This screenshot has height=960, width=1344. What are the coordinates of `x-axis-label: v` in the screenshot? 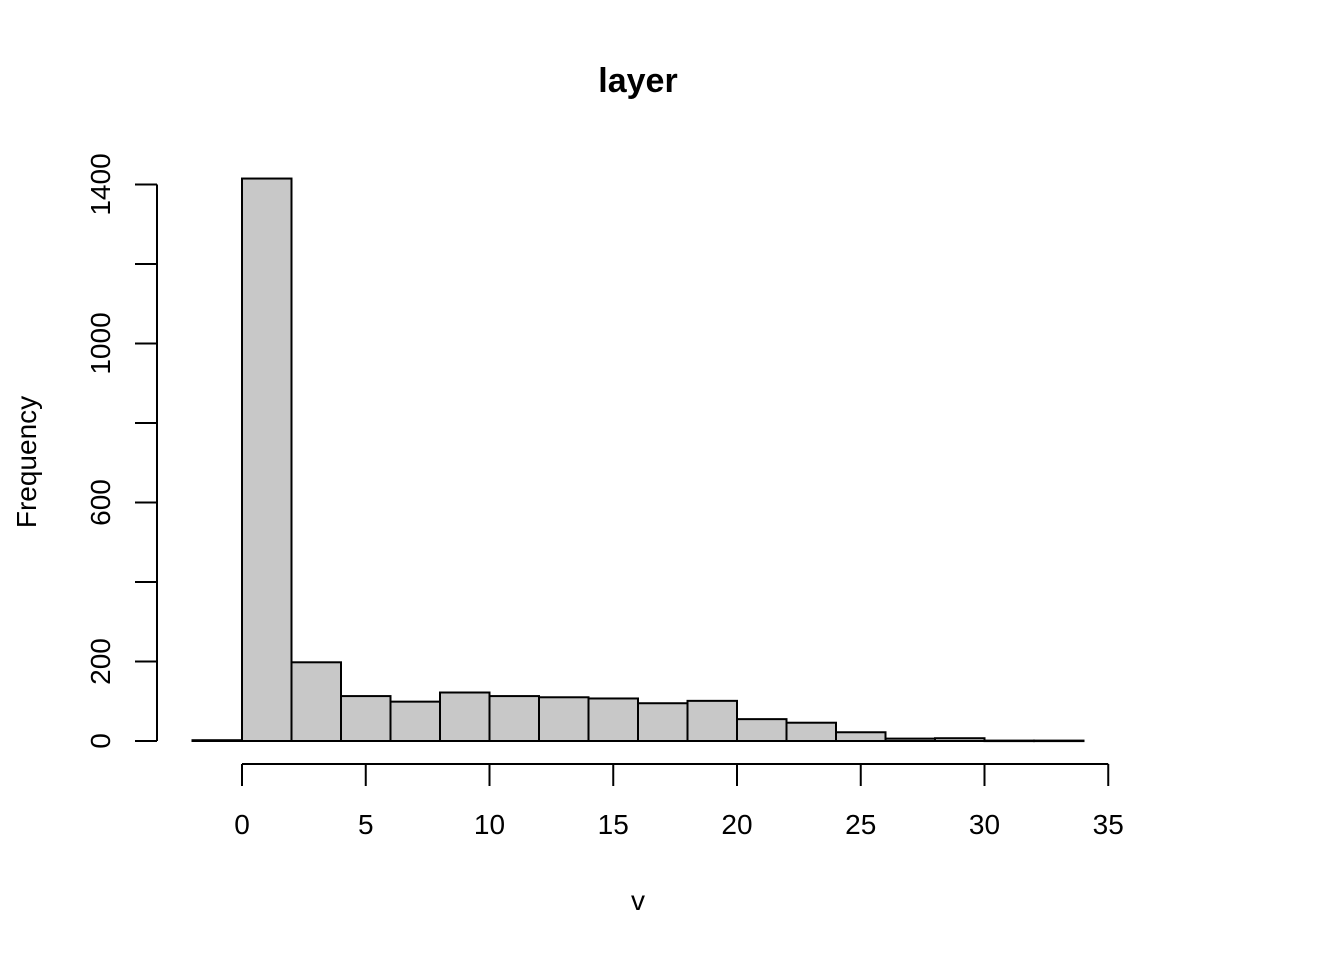 It's located at (638, 900).